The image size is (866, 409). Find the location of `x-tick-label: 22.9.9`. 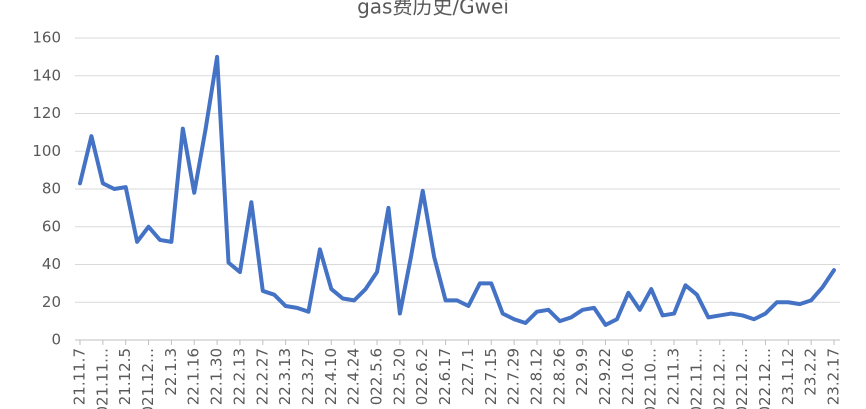

x-tick-label: 22.9.9 is located at coordinates (582, 372).